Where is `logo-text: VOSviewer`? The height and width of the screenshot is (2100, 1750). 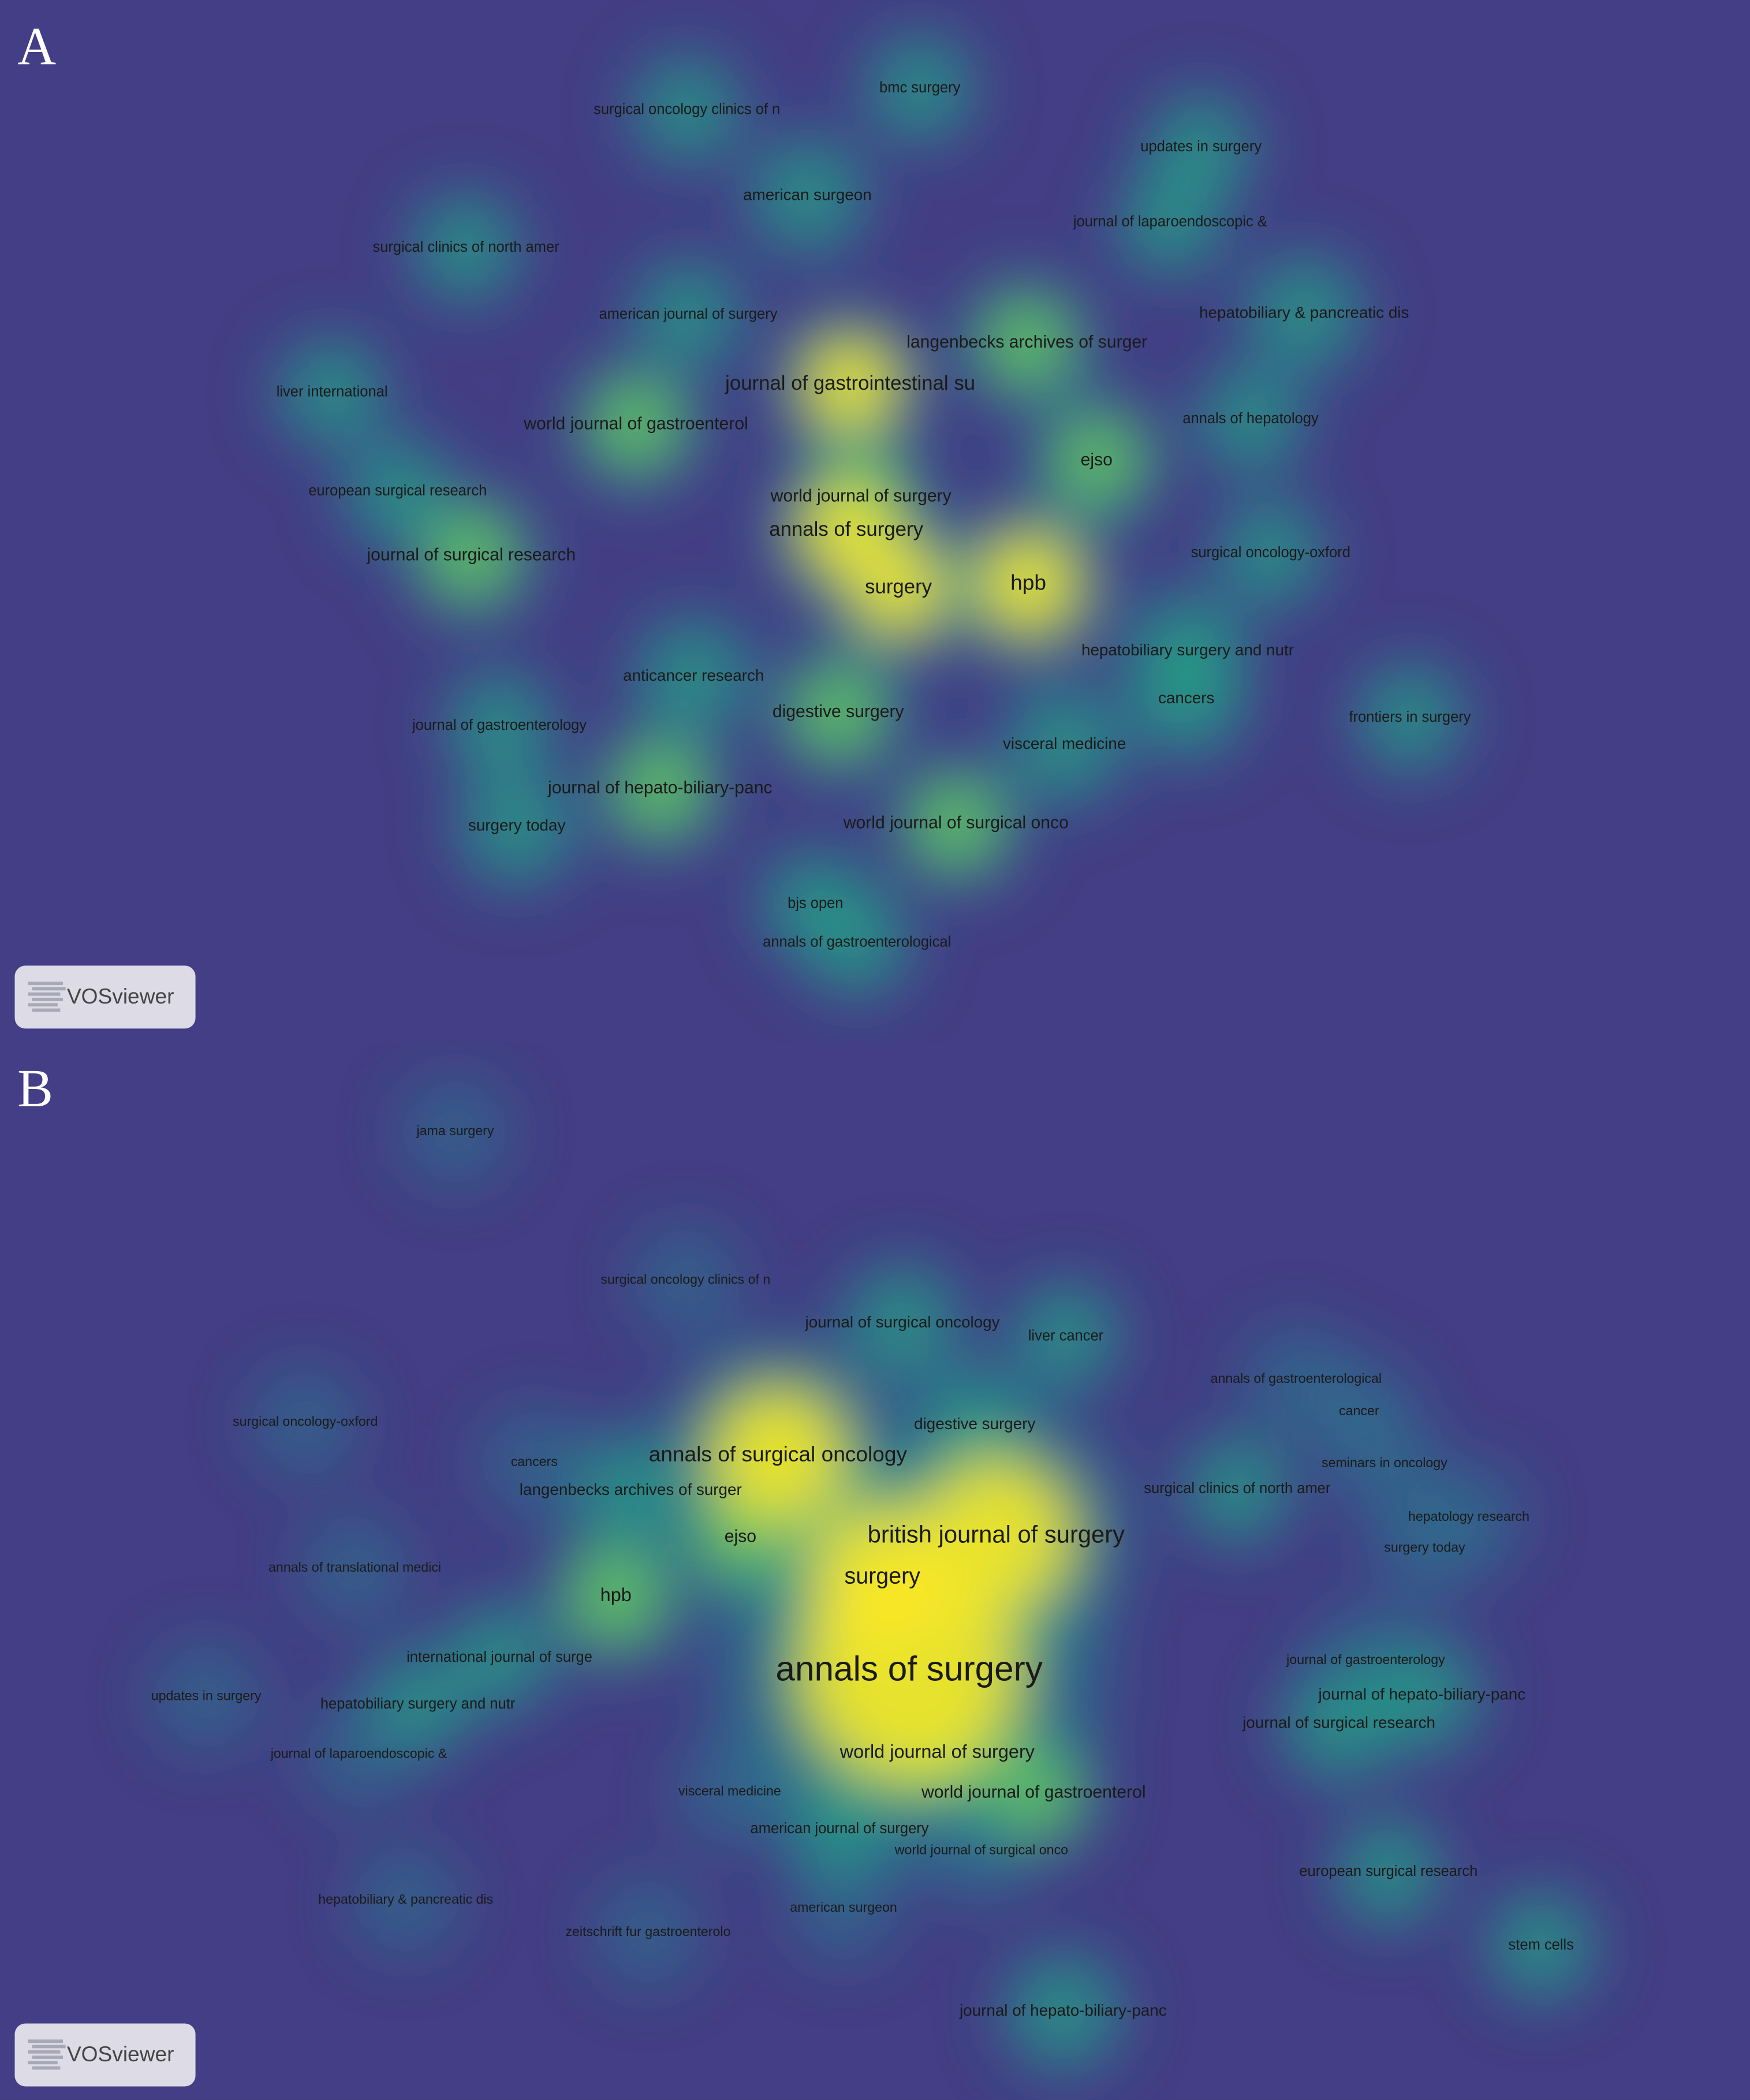 logo-text: VOSviewer is located at coordinates (120, 2054).